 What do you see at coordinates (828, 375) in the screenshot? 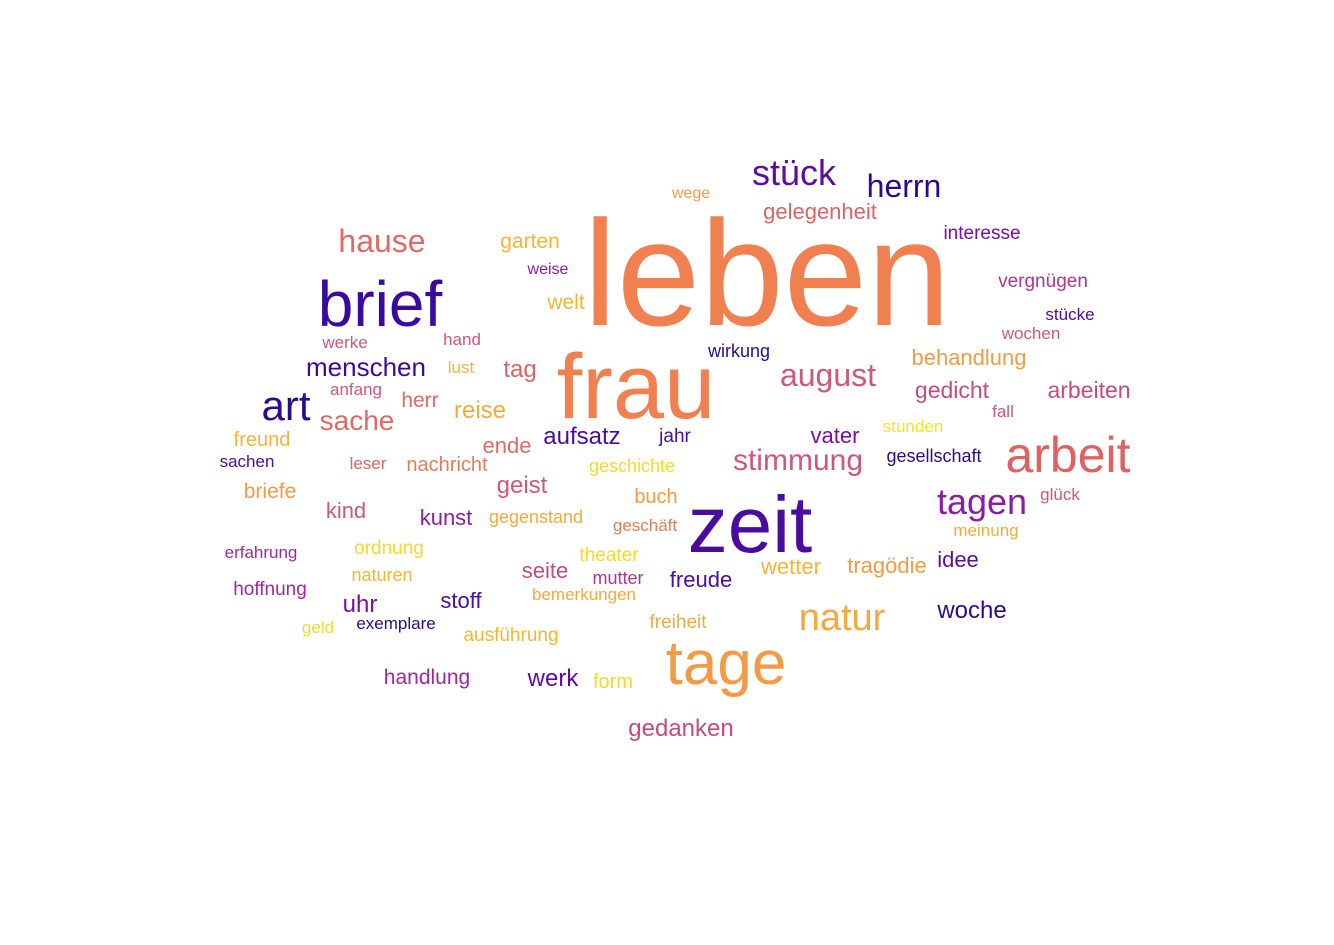
I see `word-august: august` at bounding box center [828, 375].